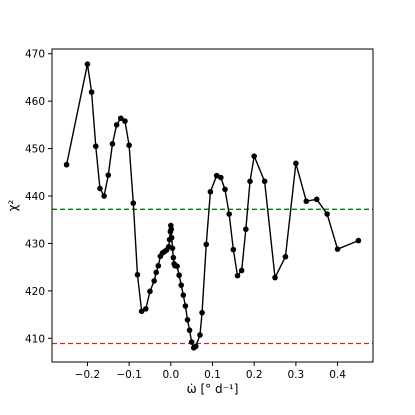 The image size is (415, 415). Describe the element at coordinates (13, 205) in the screenshot. I see `y-axis-label: χ²` at that location.